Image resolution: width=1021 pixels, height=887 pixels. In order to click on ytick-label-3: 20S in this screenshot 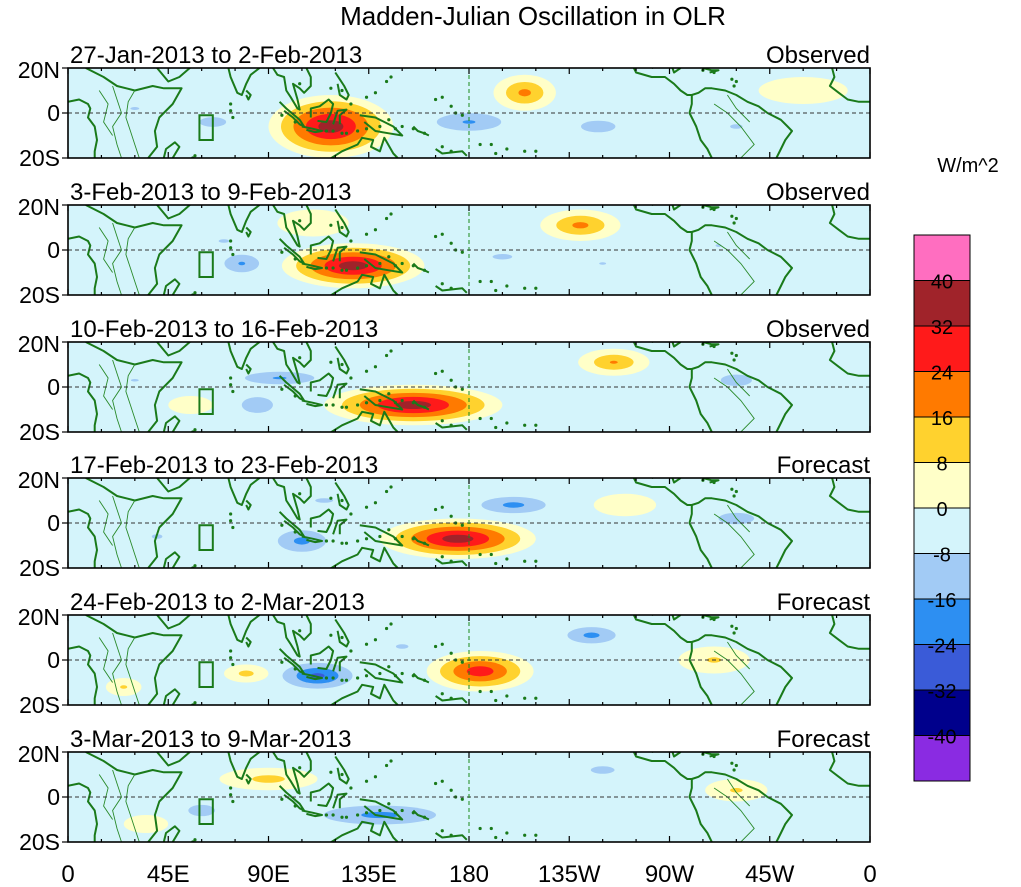, I will do `click(39, 158)`.